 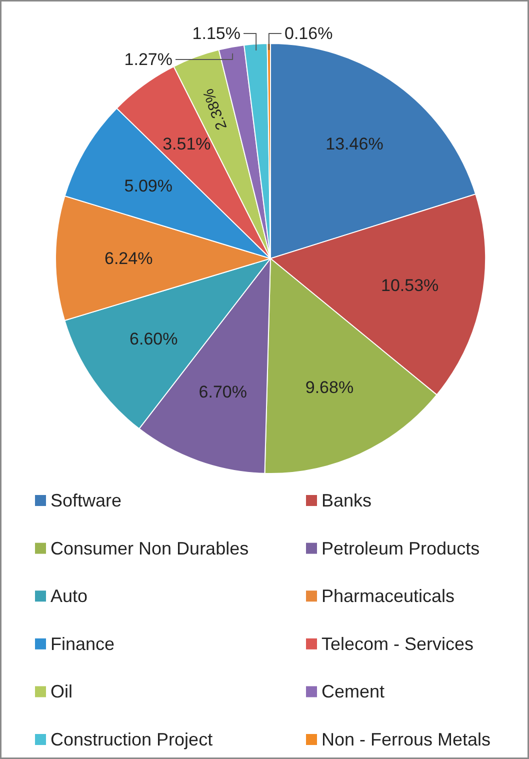 What do you see at coordinates (148, 59) in the screenshot?
I see `data-label: 1.27%` at bounding box center [148, 59].